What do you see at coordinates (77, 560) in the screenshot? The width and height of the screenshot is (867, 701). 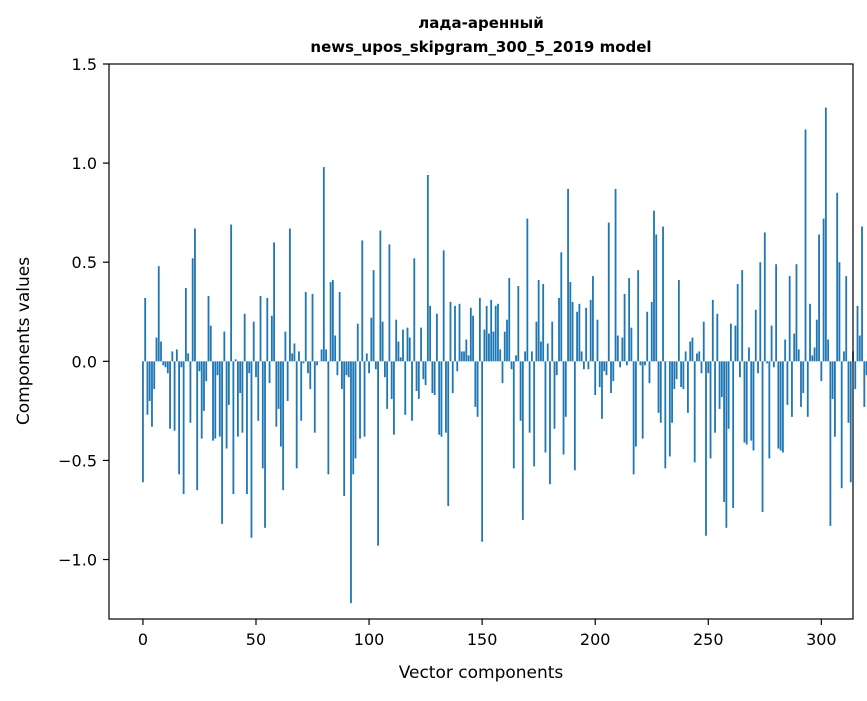 I see `y-tick-label-0: −1.0` at bounding box center [77, 560].